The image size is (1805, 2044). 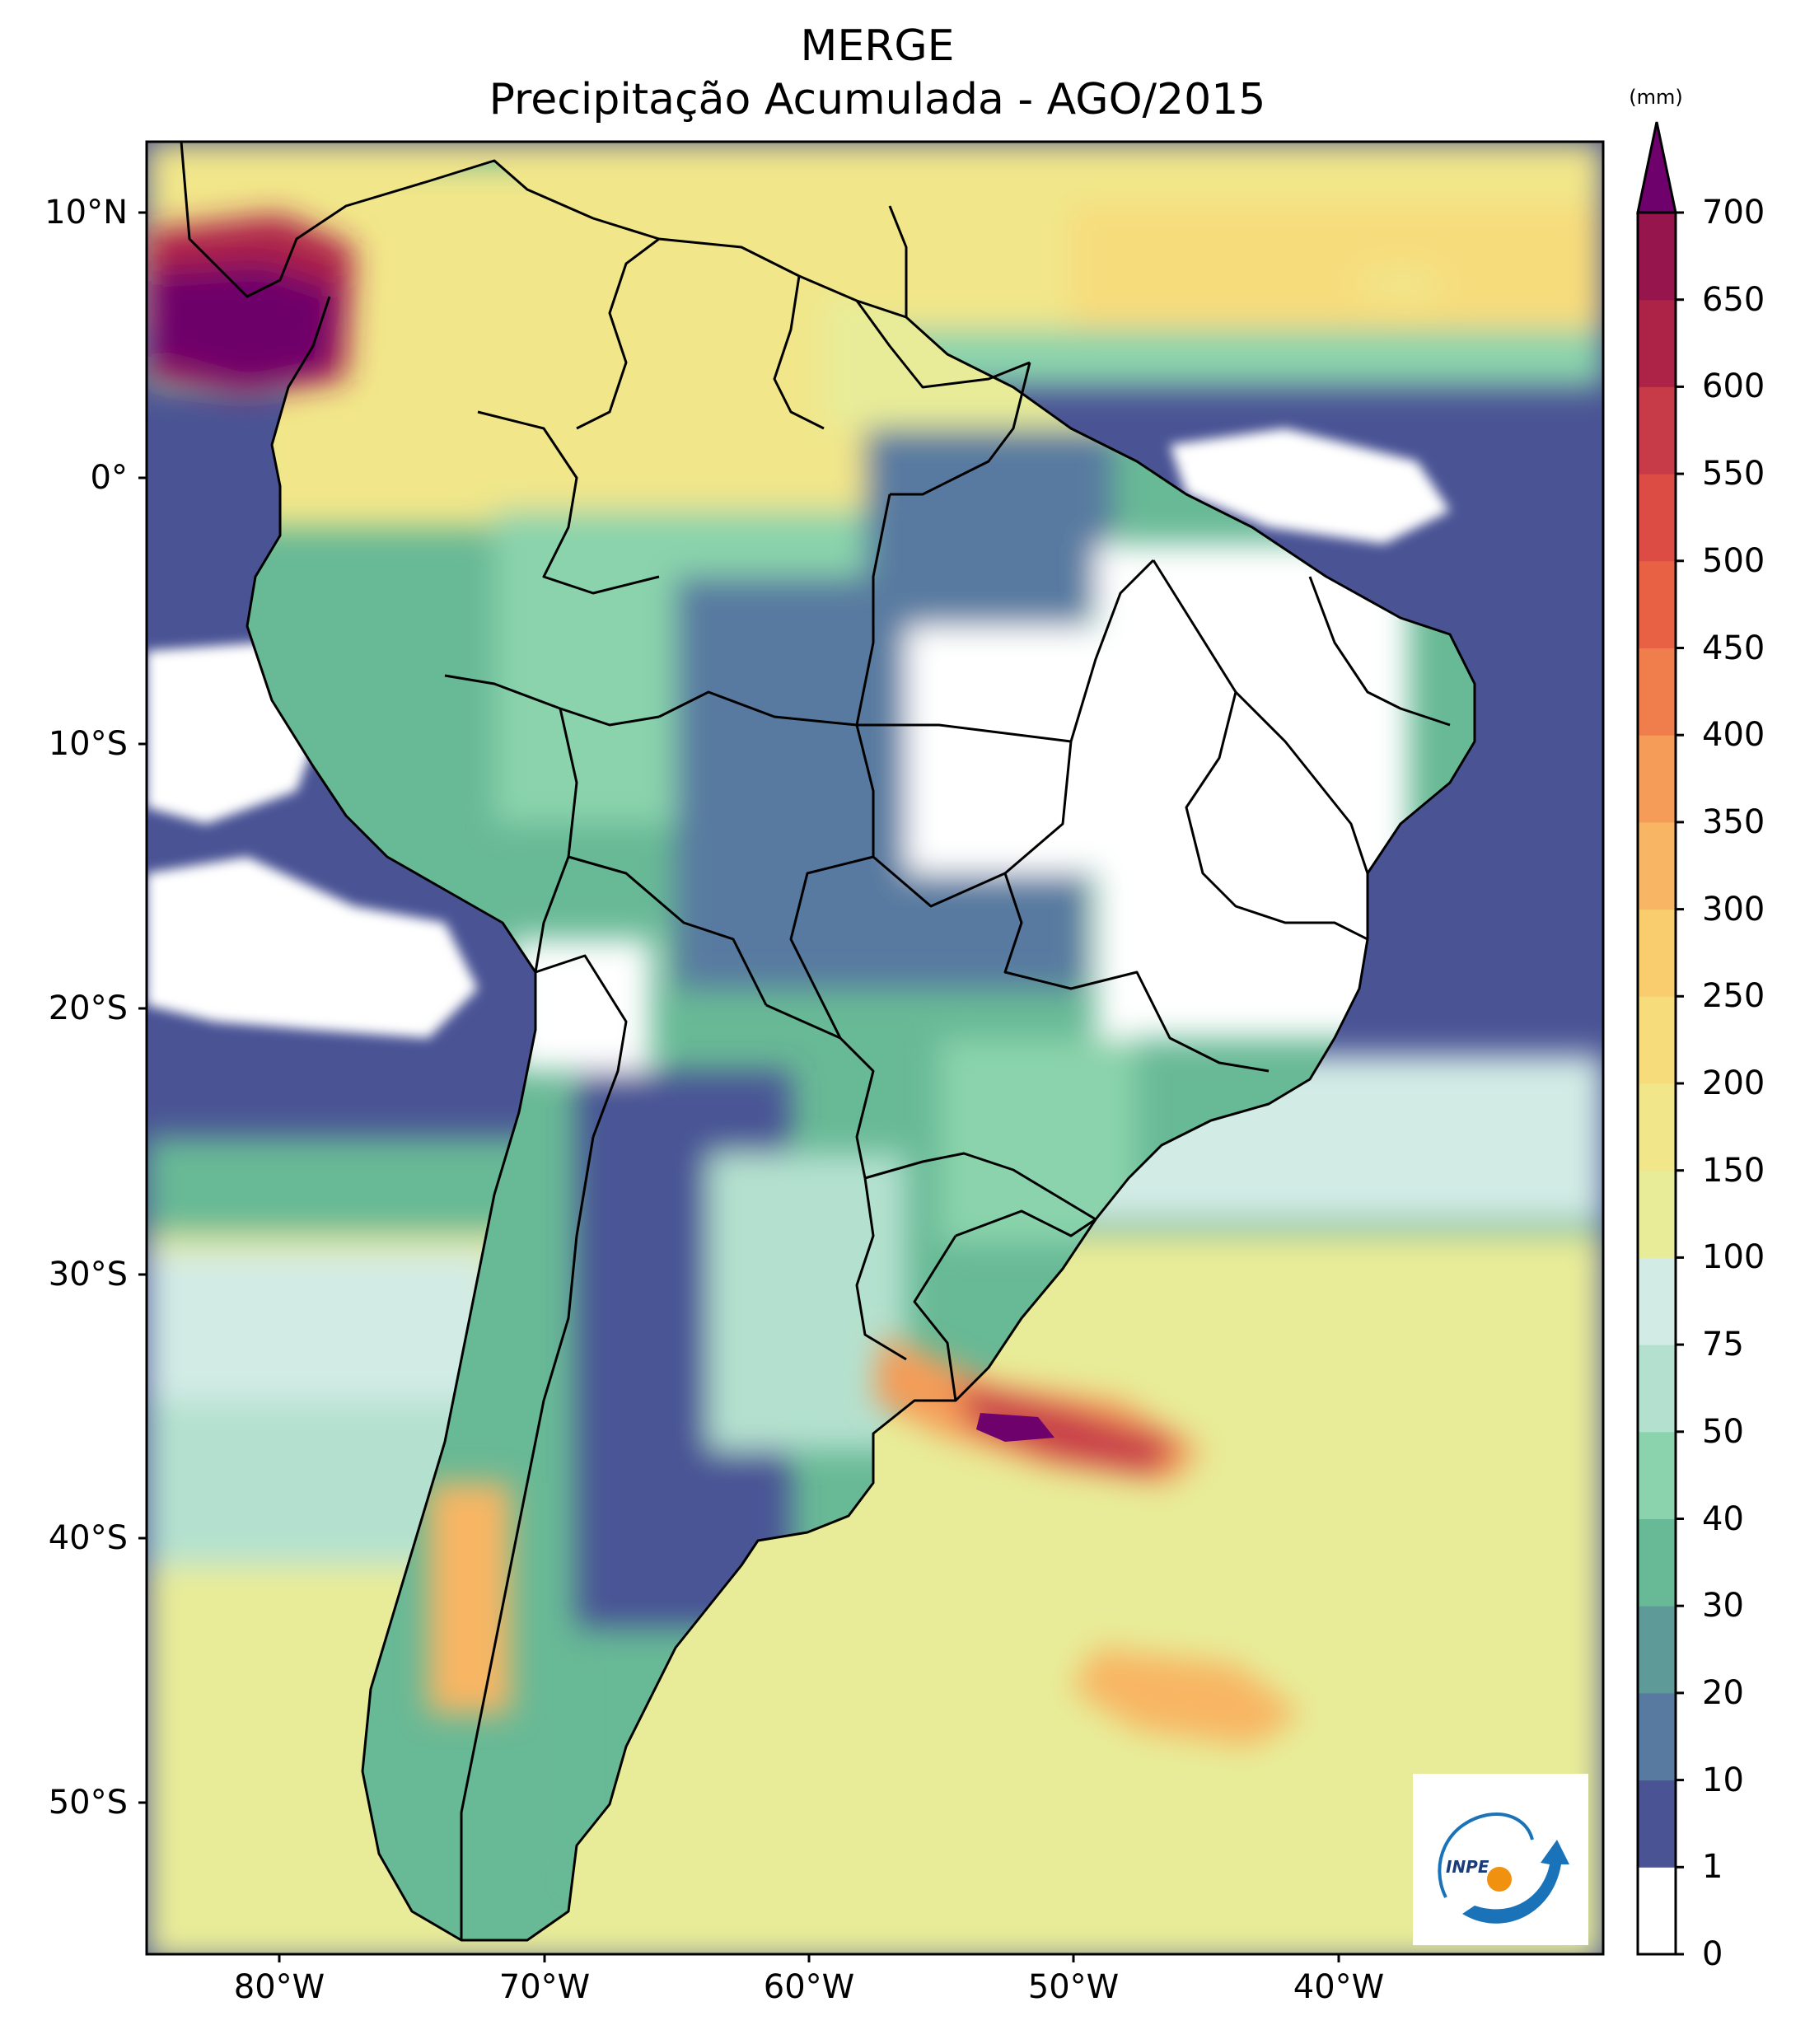 What do you see at coordinates (88, 1803) in the screenshot?
I see `lat-tick-label: 50°S` at bounding box center [88, 1803].